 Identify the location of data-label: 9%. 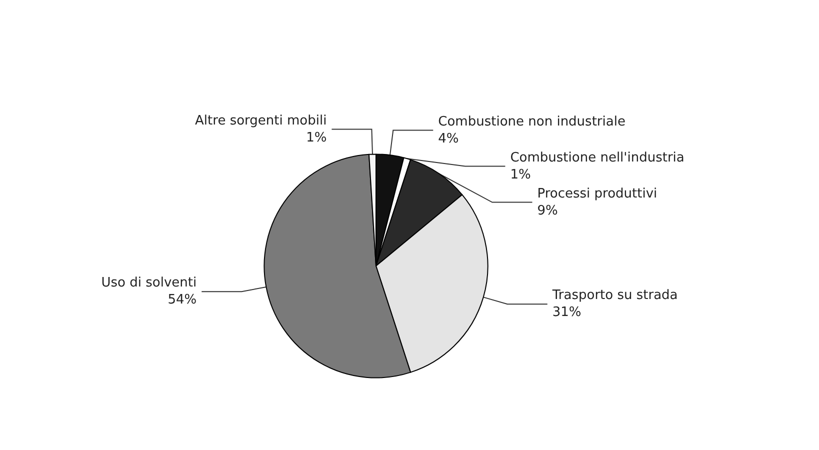
(547, 210).